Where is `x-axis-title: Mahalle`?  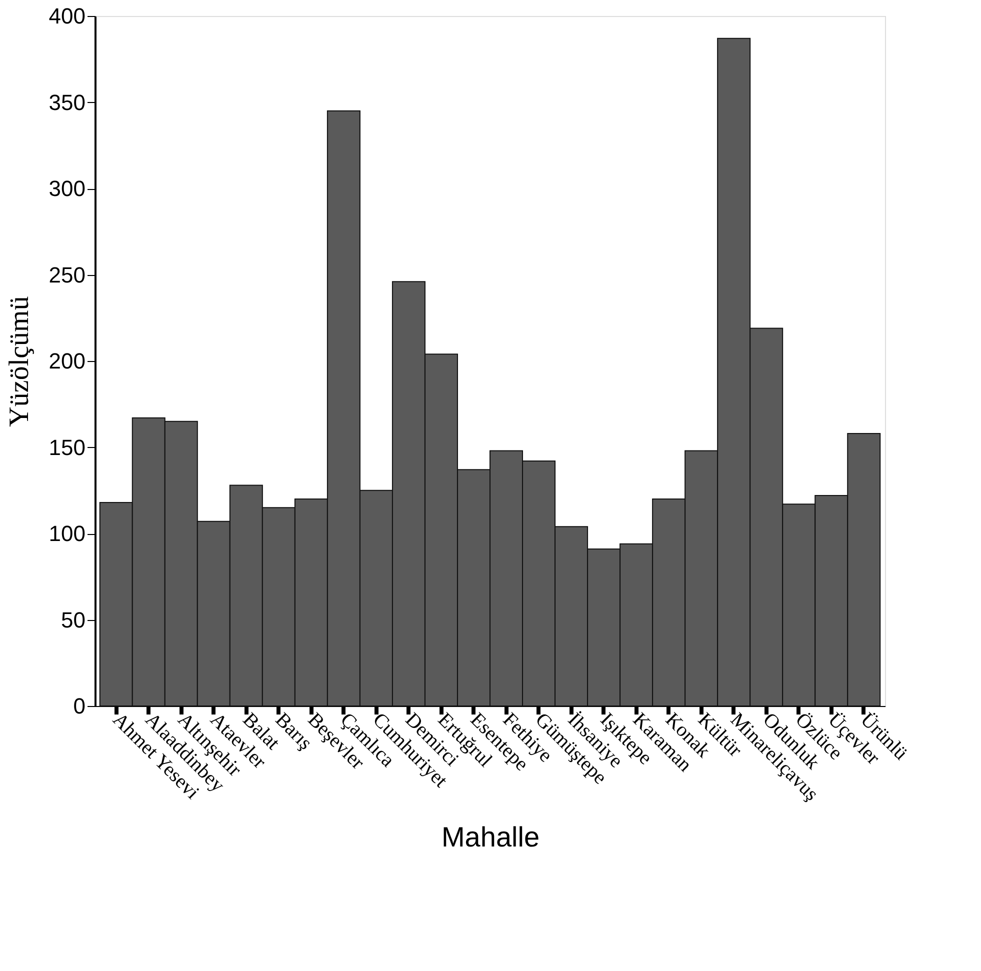
x-axis-title: Mahalle is located at coordinates (490, 836).